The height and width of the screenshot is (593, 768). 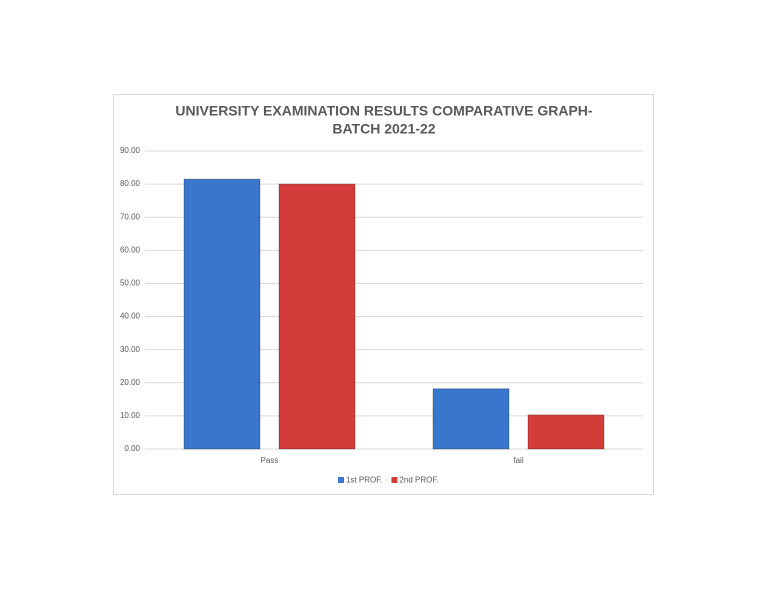 What do you see at coordinates (418, 480) in the screenshot?
I see `legend-label: 2nd PROF.` at bounding box center [418, 480].